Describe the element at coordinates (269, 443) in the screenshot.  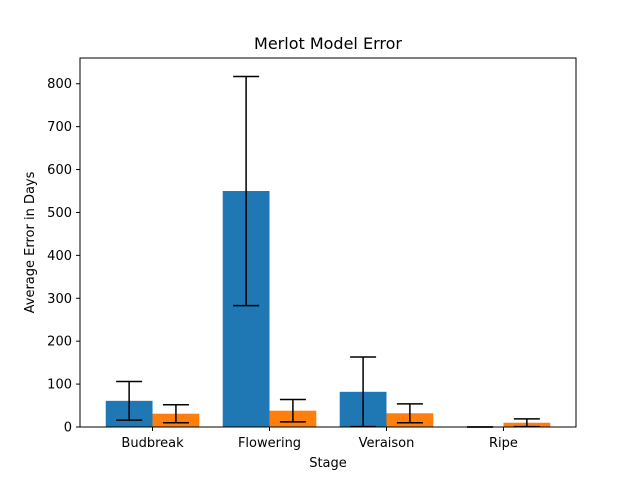
I see `x-tick-label: Flowering` at that location.